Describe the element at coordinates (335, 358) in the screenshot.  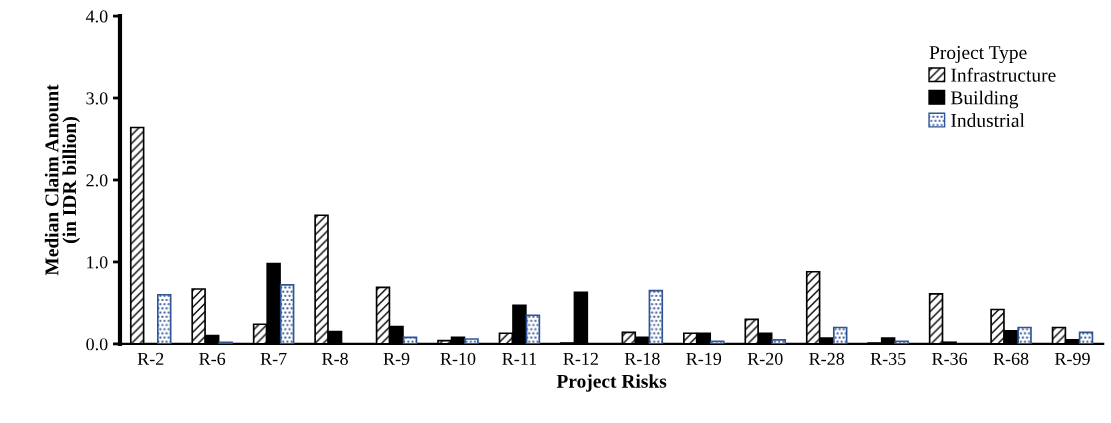
I see `x-tick-label: R-8` at that location.